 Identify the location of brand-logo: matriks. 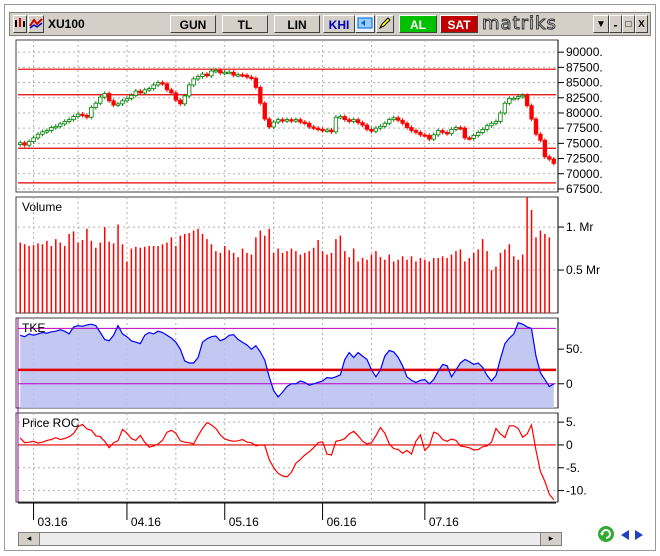
(519, 24).